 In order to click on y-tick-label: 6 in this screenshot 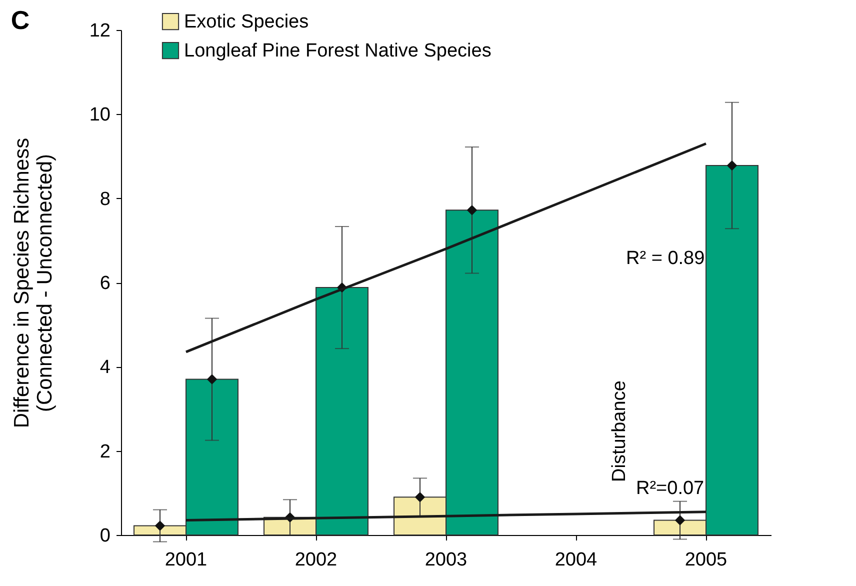, I will do `click(105, 283)`.